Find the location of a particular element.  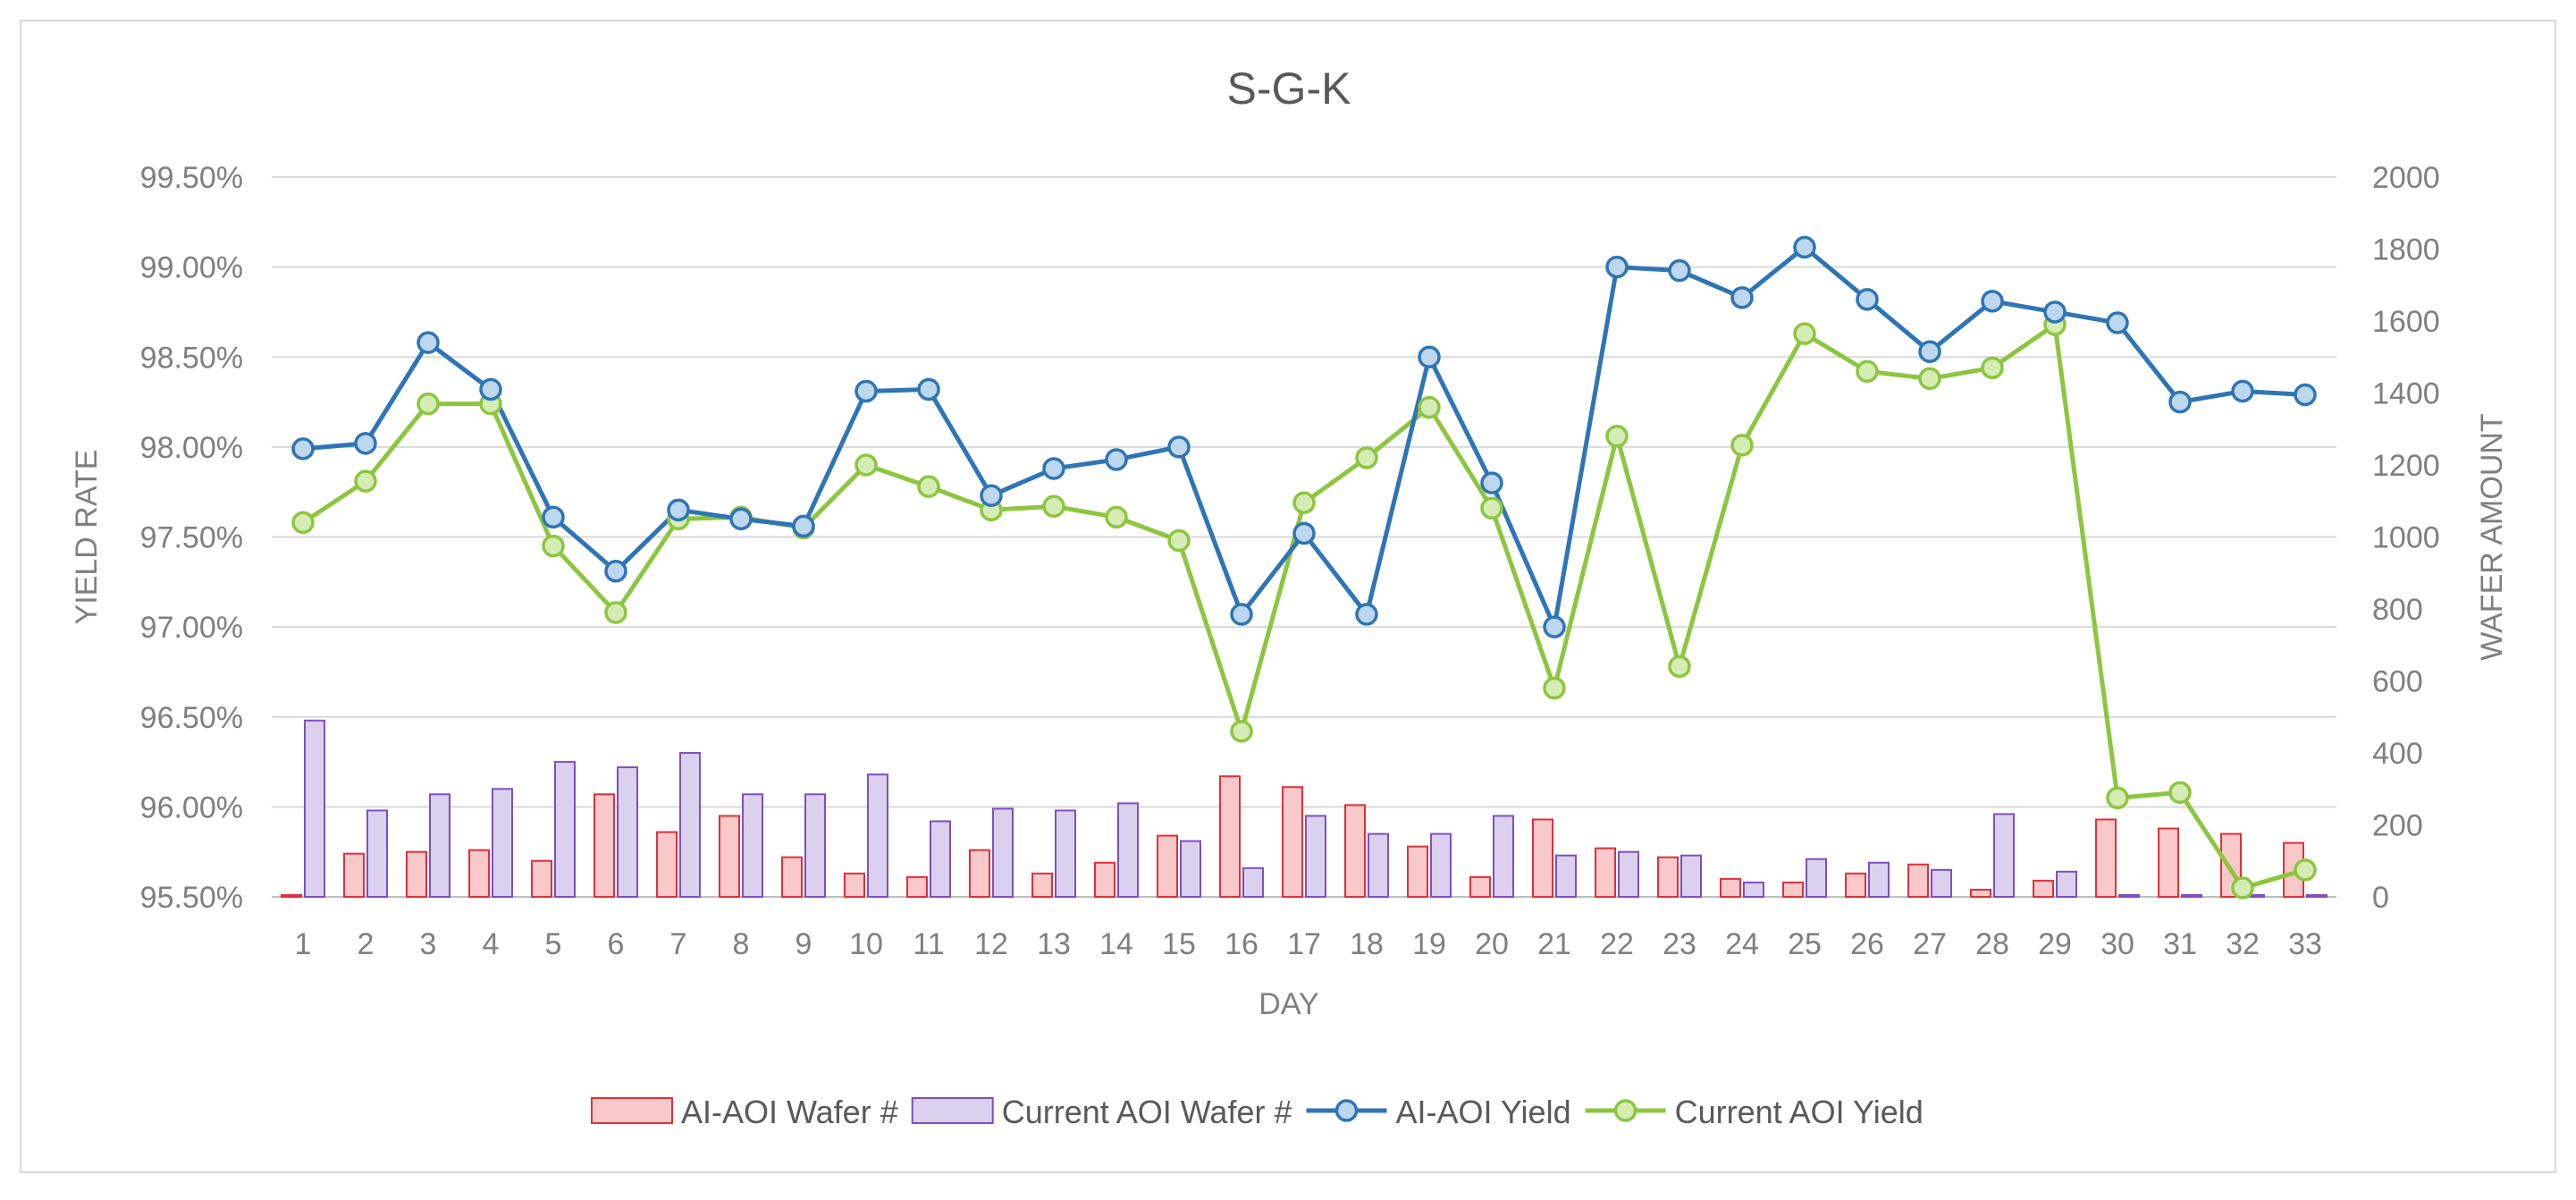

x-tick-label: 7 is located at coordinates (679, 944).